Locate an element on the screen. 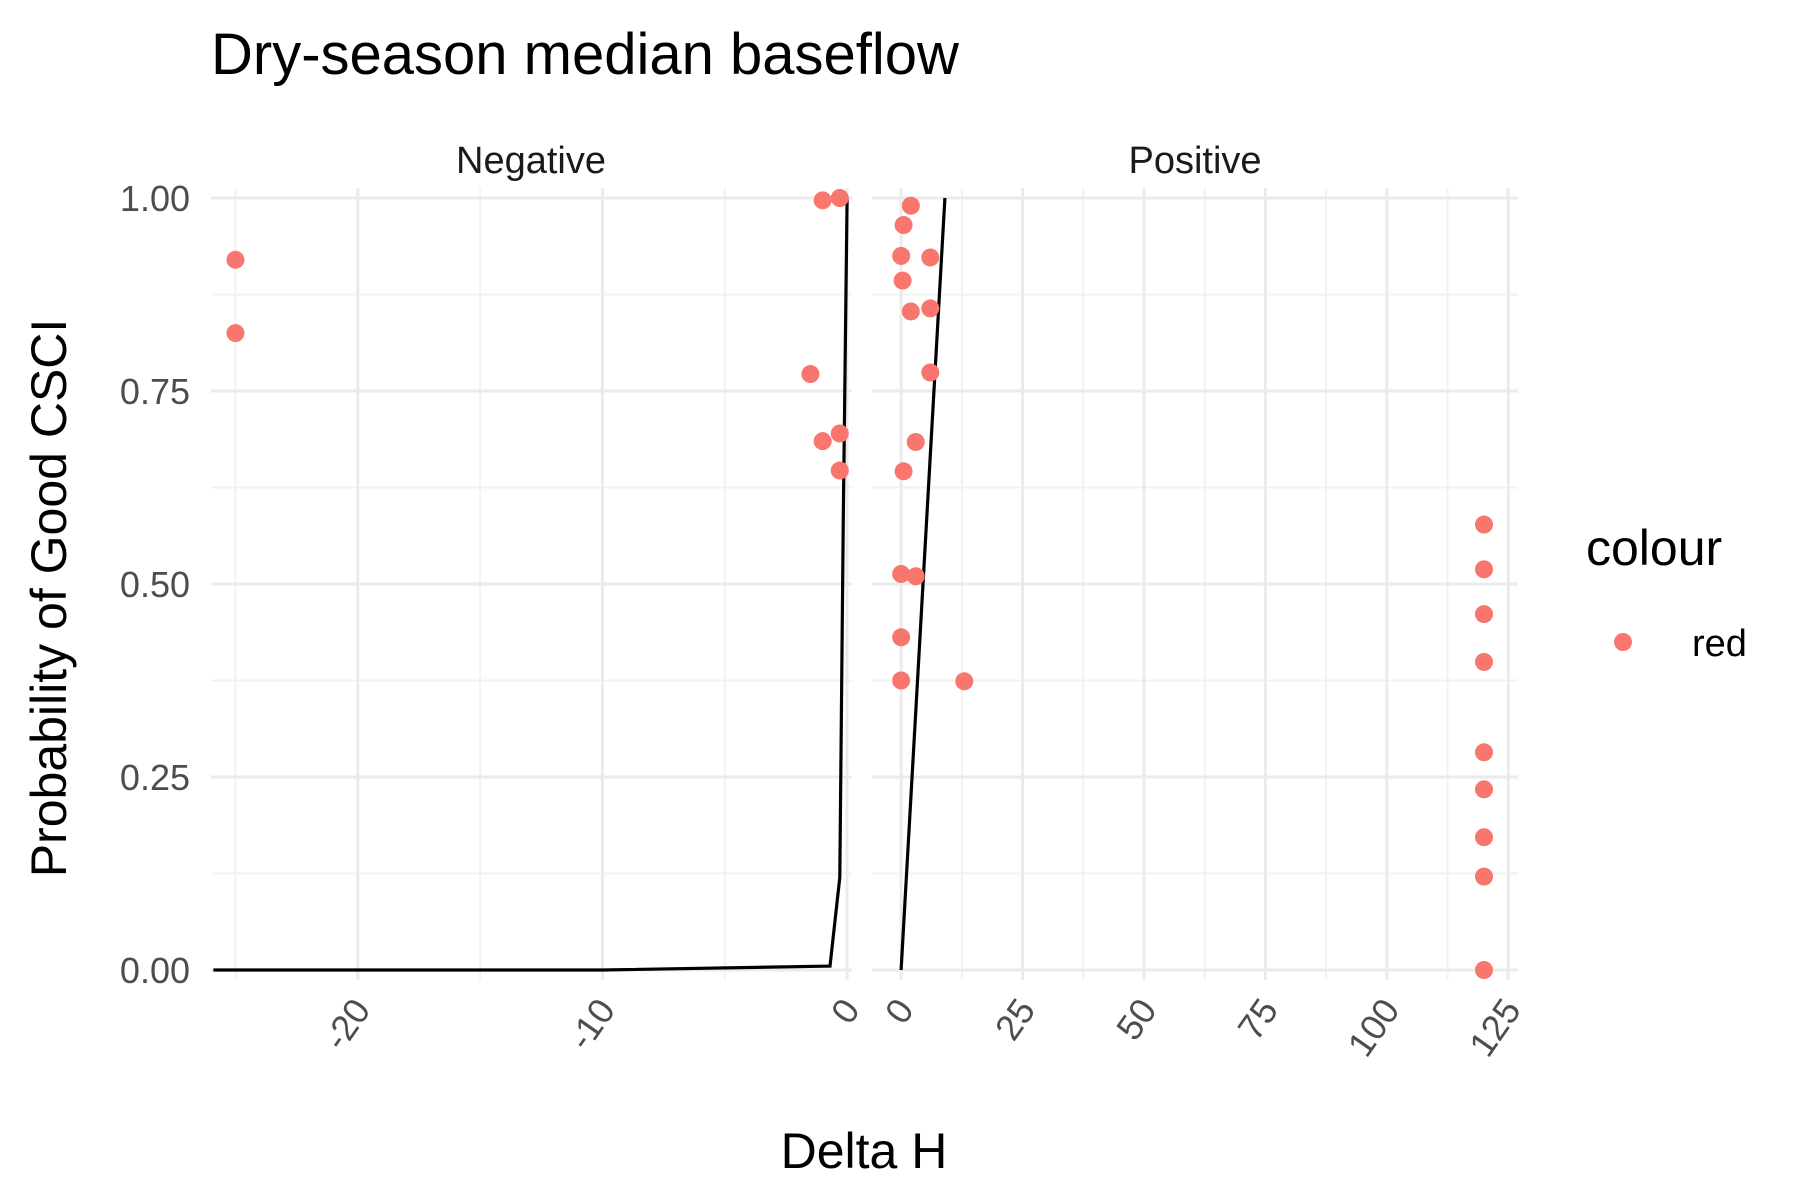  y-axis-ticks: 0.00 0.25 0.50 0.75 1.00 is located at coordinates (155, 584).